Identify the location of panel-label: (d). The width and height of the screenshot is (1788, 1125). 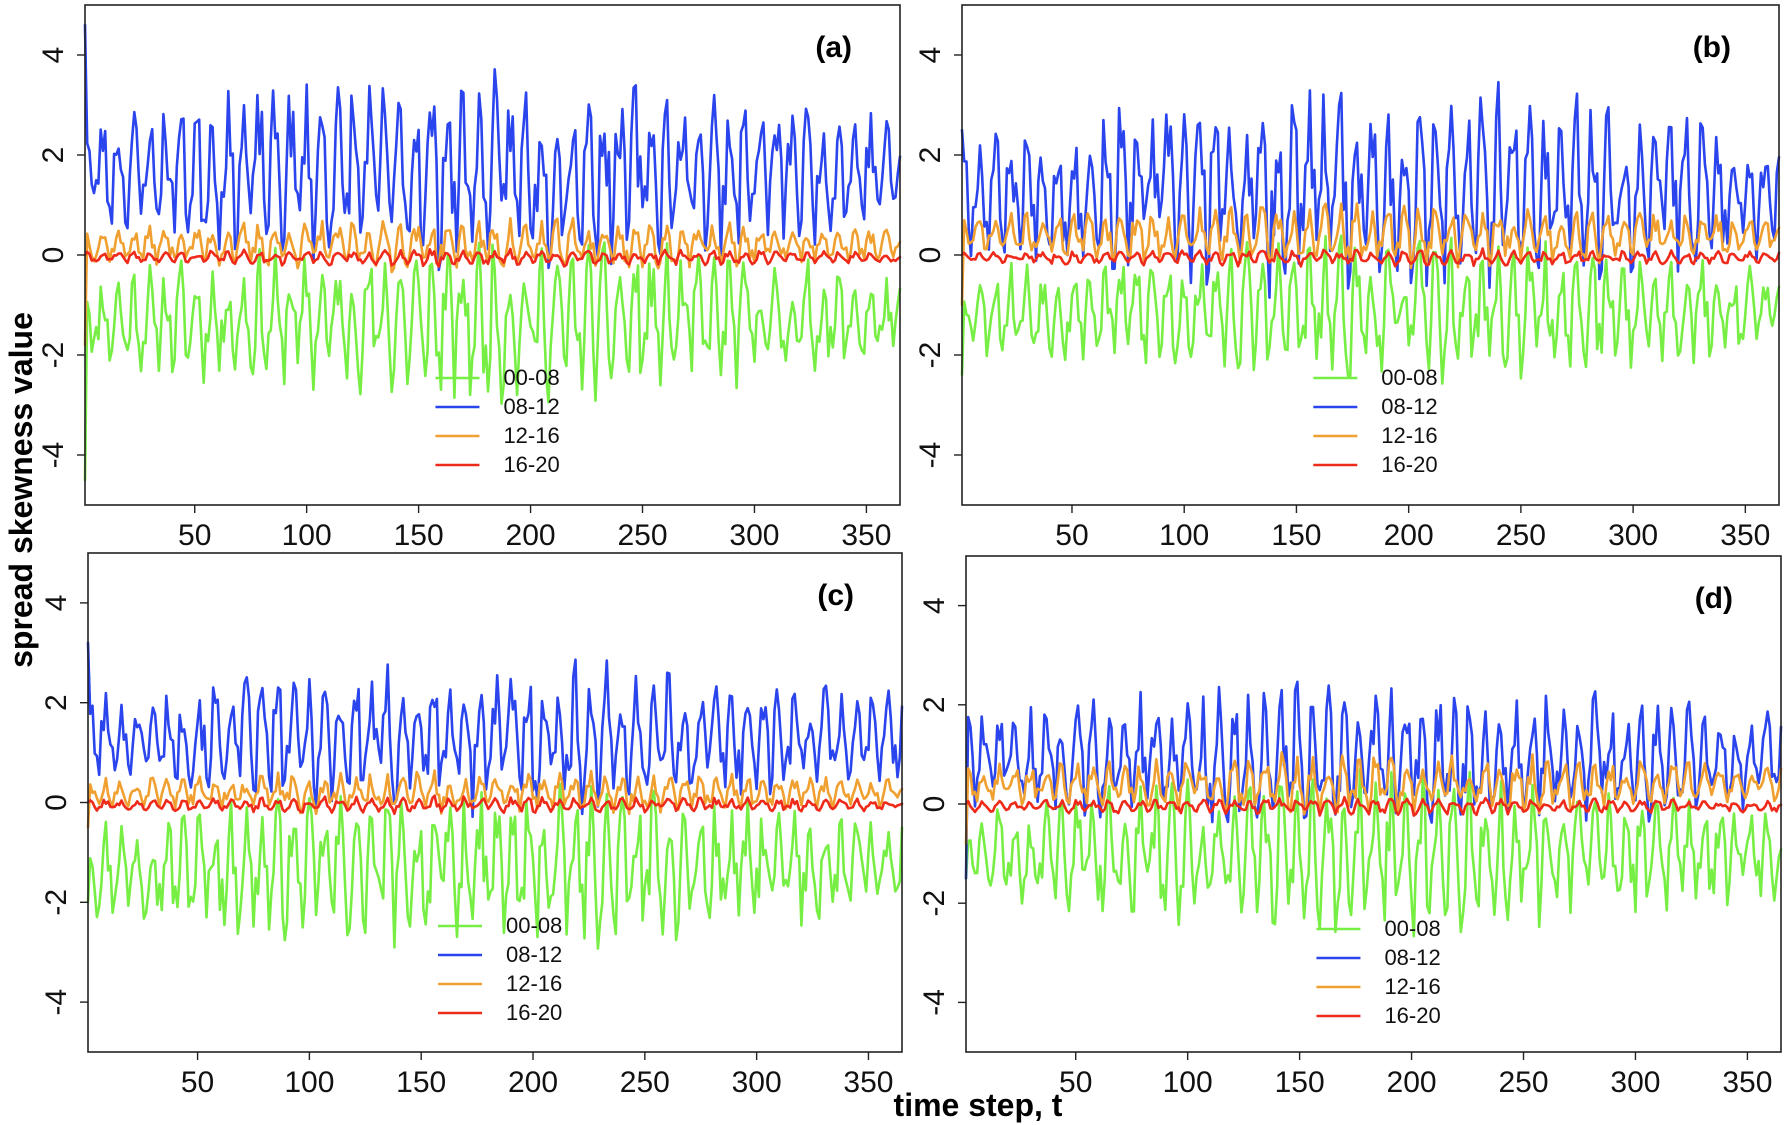
(1714, 598).